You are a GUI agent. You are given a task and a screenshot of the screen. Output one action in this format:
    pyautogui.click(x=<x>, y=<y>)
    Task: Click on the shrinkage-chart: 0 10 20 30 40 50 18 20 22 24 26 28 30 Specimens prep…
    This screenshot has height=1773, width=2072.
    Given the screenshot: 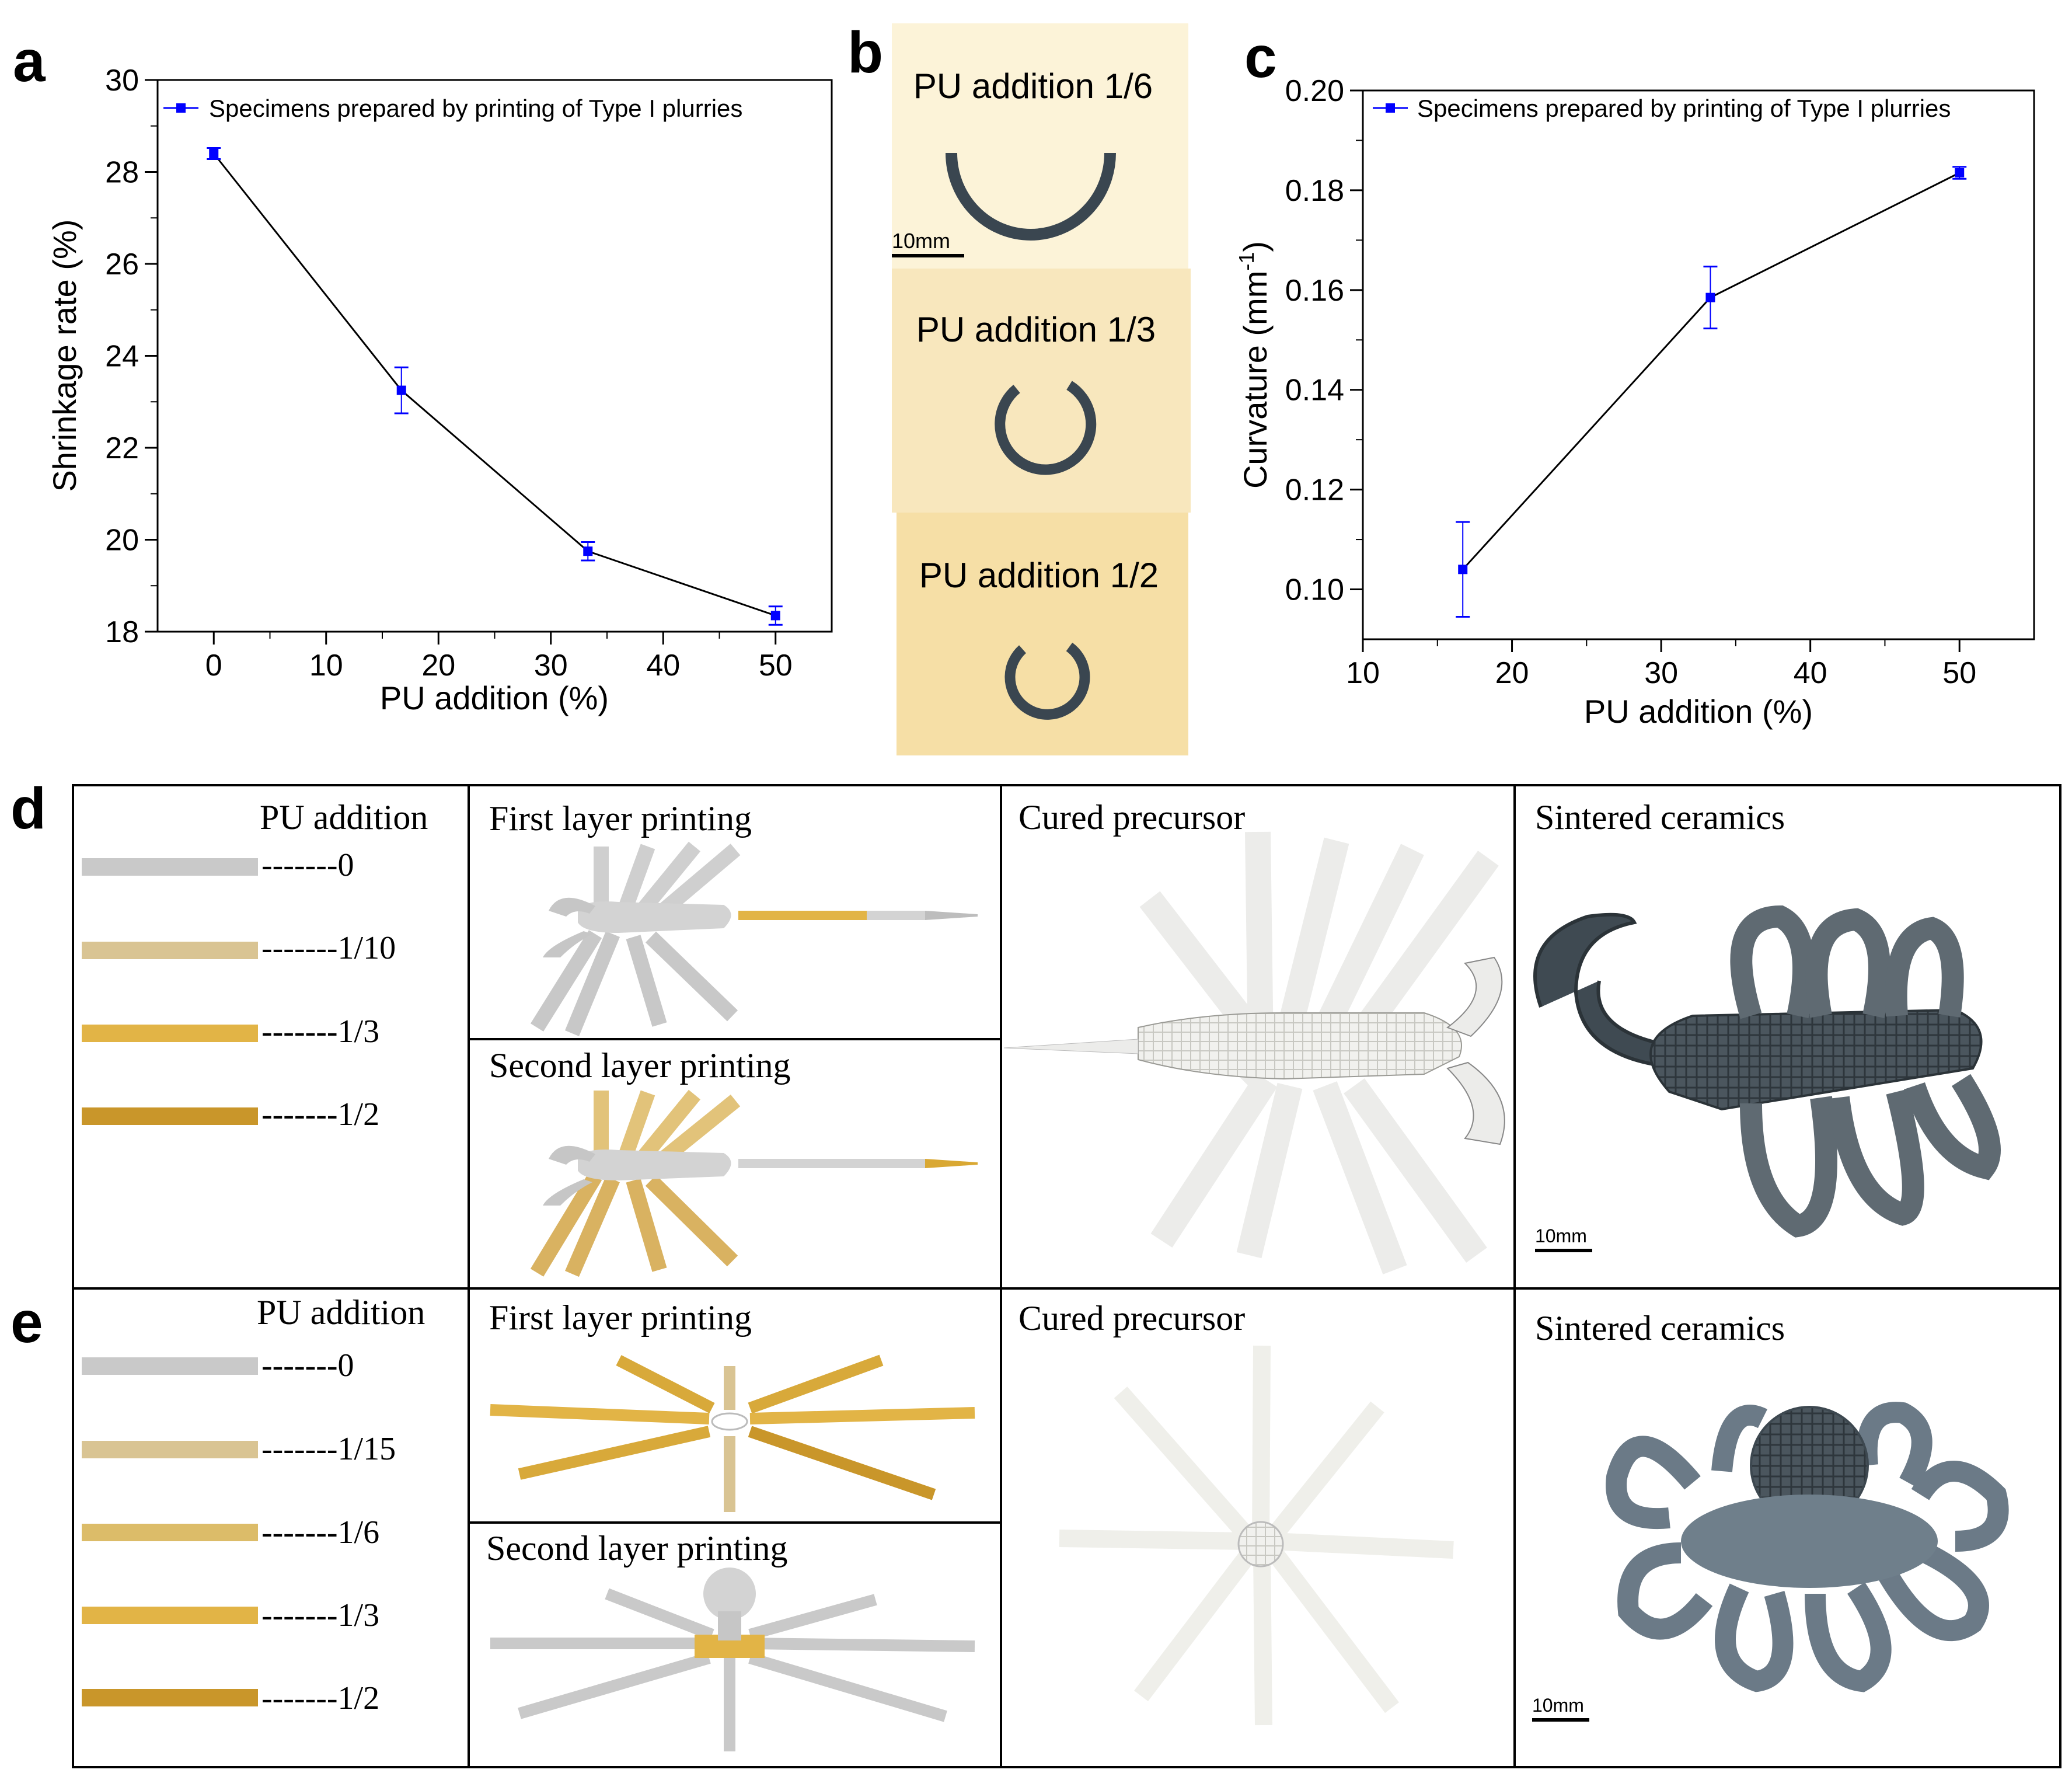 What is the action you would take?
    pyautogui.click(x=439, y=390)
    